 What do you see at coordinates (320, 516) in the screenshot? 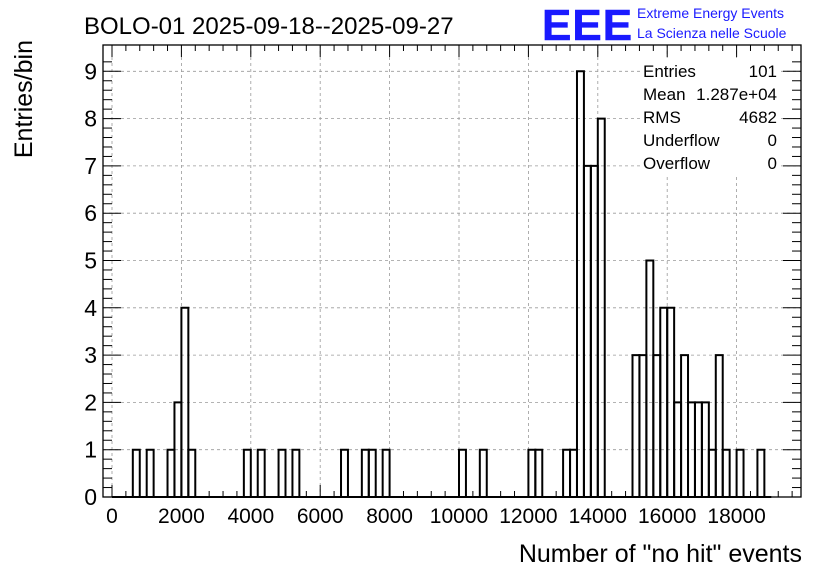
I see `x-tick-label: 6000` at bounding box center [320, 516].